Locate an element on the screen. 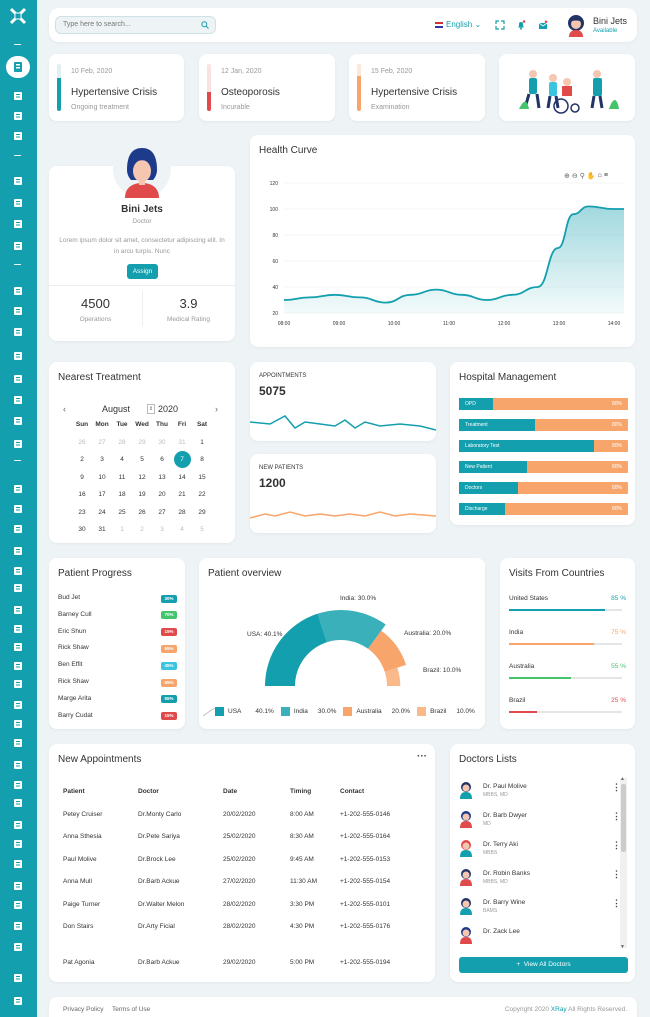  calendar-day: 24 is located at coordinates (102, 512).